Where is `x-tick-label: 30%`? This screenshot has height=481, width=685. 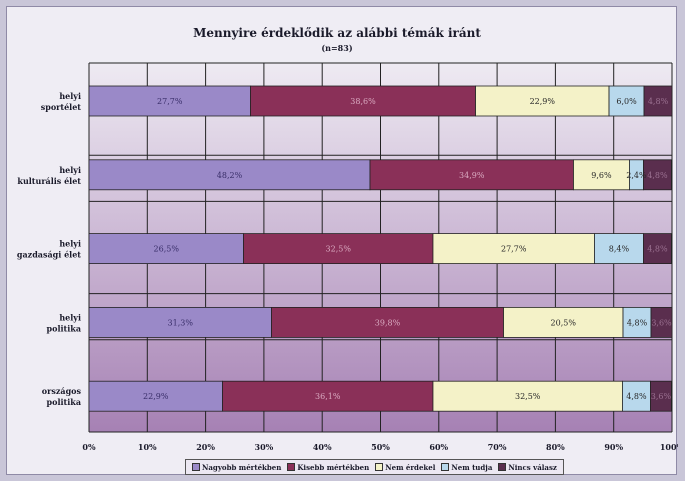
x-tick-label: 30% is located at coordinates (264, 447).